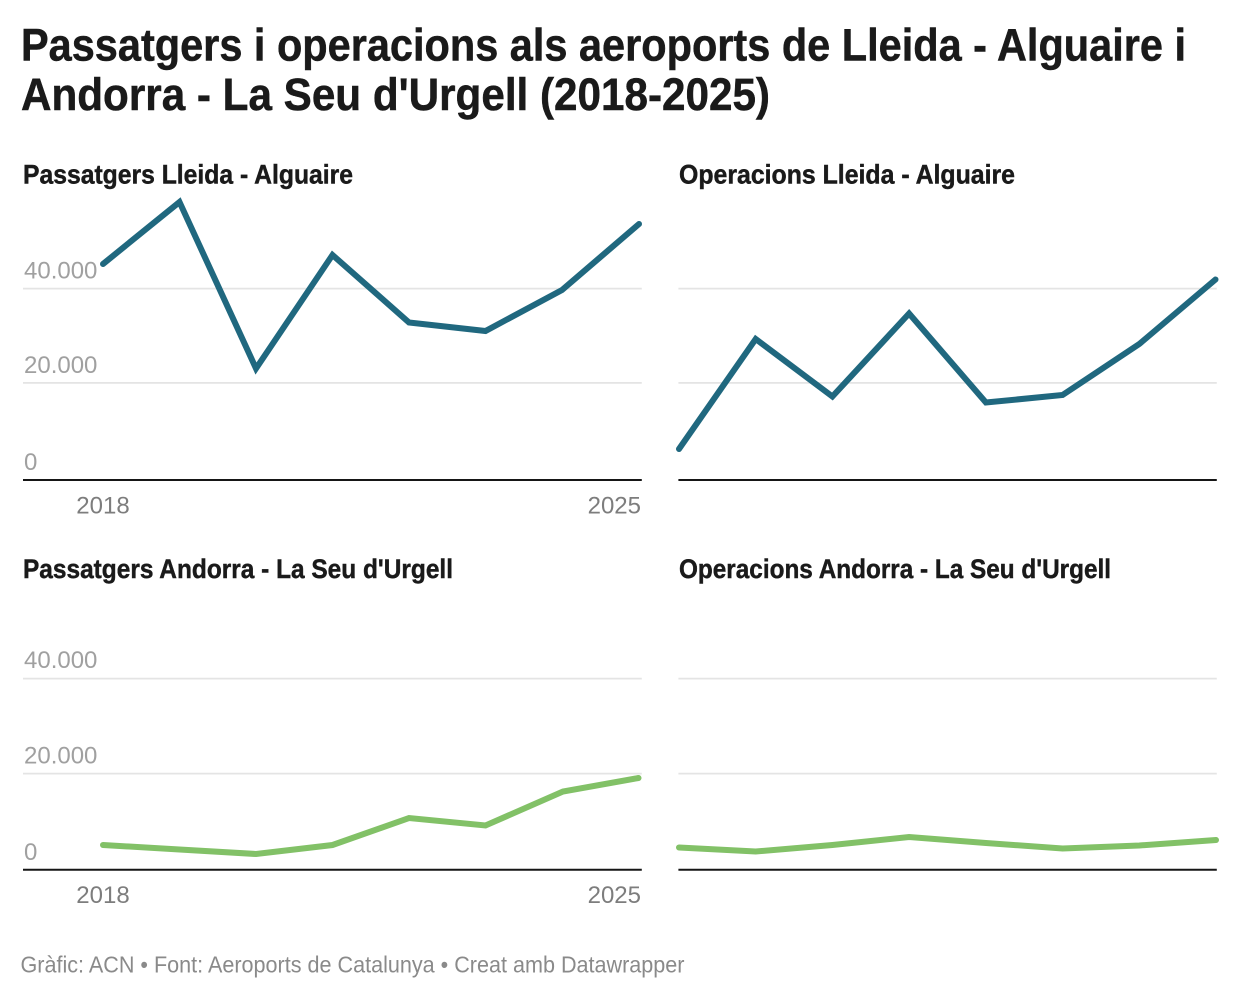  Describe the element at coordinates (238, 569) in the screenshot. I see `svg-text:Passatgers Andorra - La Seu d': Passatgers Andorra - La Seu d'Urgell` at that location.